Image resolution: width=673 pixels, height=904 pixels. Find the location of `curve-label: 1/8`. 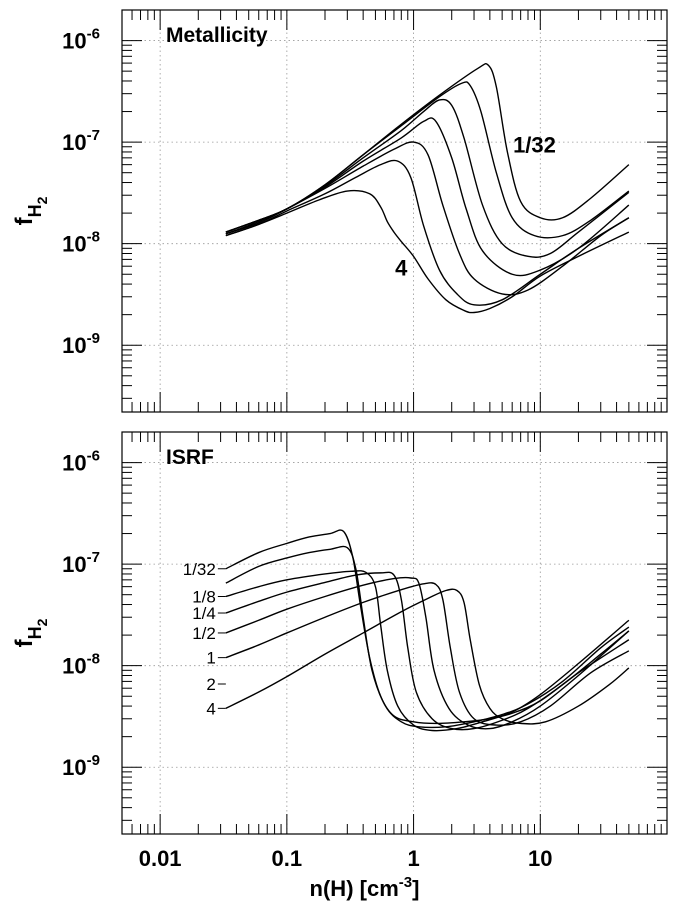

curve-label: 1/8 is located at coordinates (204, 596).